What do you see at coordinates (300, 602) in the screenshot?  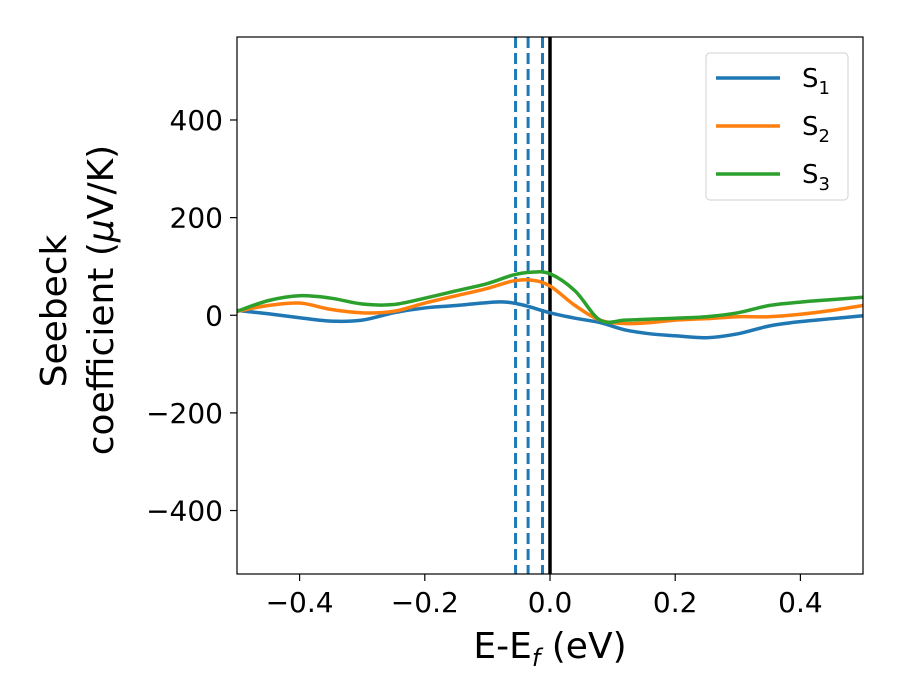 I see `x-tick-label: −0.4` at bounding box center [300, 602].